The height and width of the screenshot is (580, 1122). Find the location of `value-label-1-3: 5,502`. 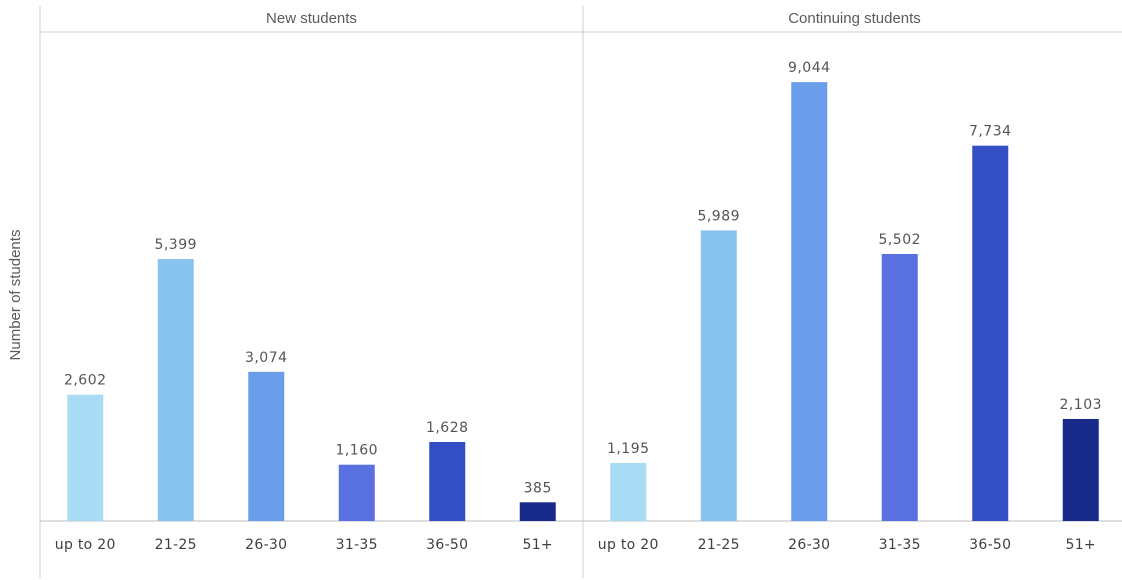

value-label-1-3: 5,502 is located at coordinates (899, 240).